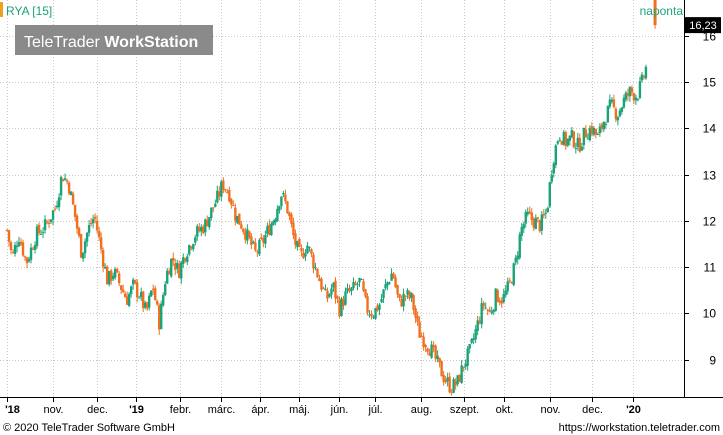  I want to click on y-tick-label: 12, so click(710, 222).